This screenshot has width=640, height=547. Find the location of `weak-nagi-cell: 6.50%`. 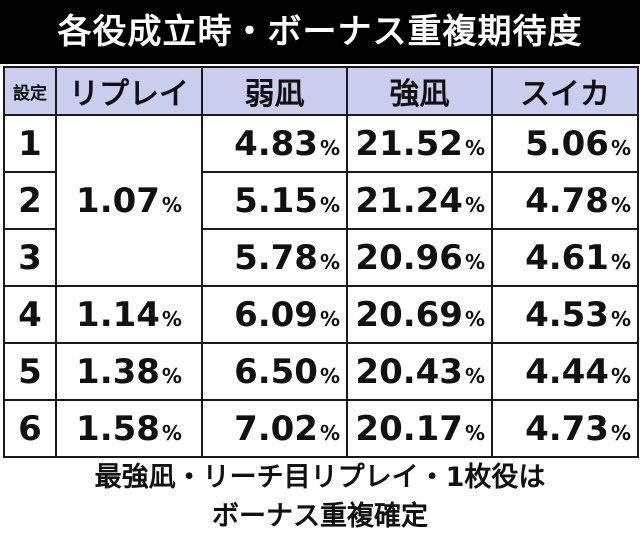

weak-nagi-cell: 6.50% is located at coordinates (274, 371).